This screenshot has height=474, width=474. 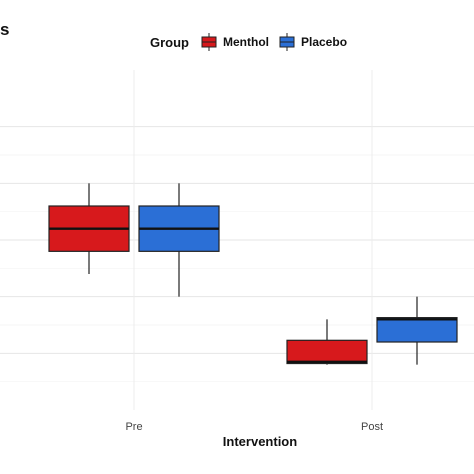 I want to click on legend-label-placebo: Placebo, so click(x=324, y=42).